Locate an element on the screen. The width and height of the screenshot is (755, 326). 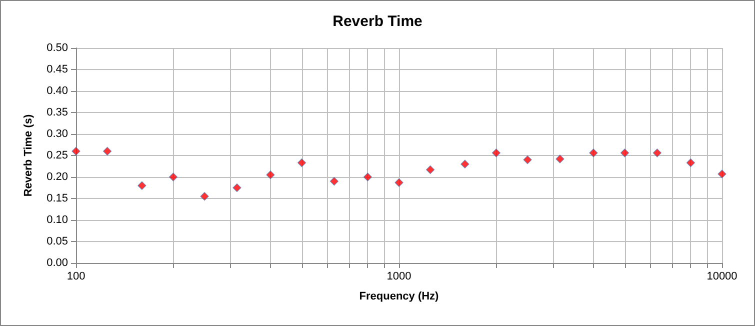
x-tick-label: 1000 is located at coordinates (399, 276).